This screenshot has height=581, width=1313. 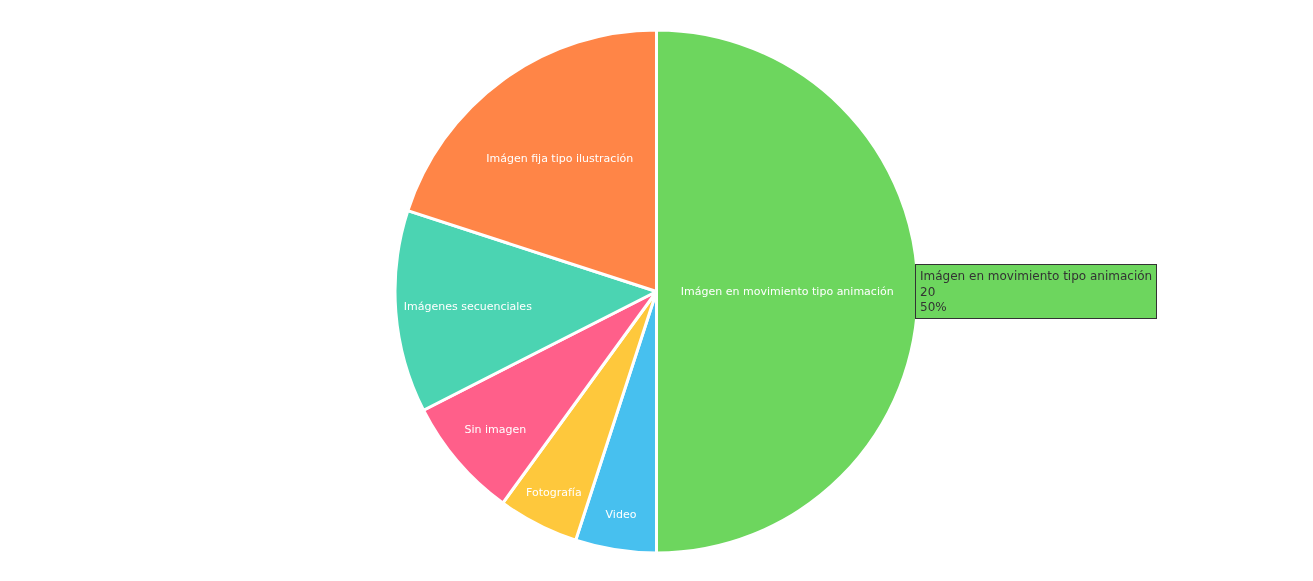 I want to click on slice-label: Imágen en movimiento tipo animación, so click(x=787, y=291).